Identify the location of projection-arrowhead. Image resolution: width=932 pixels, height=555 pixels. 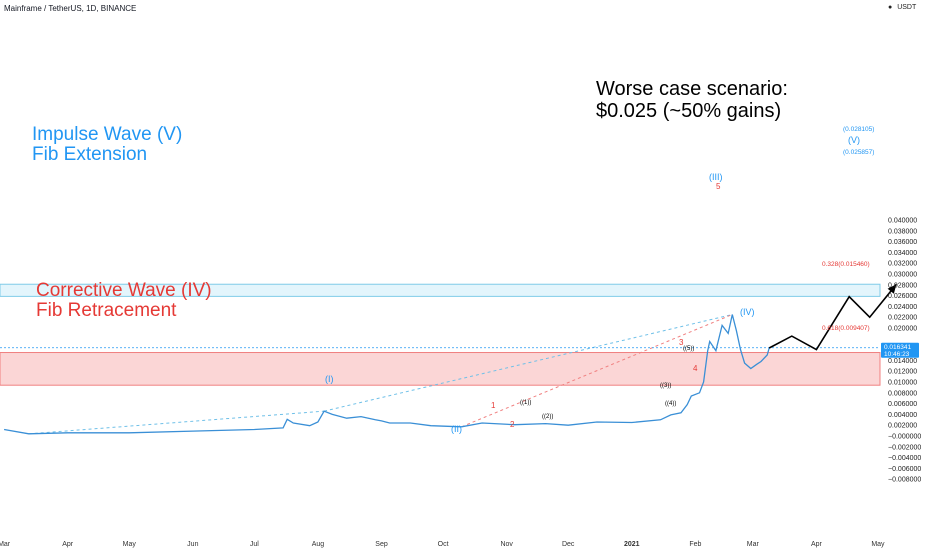
(892, 289).